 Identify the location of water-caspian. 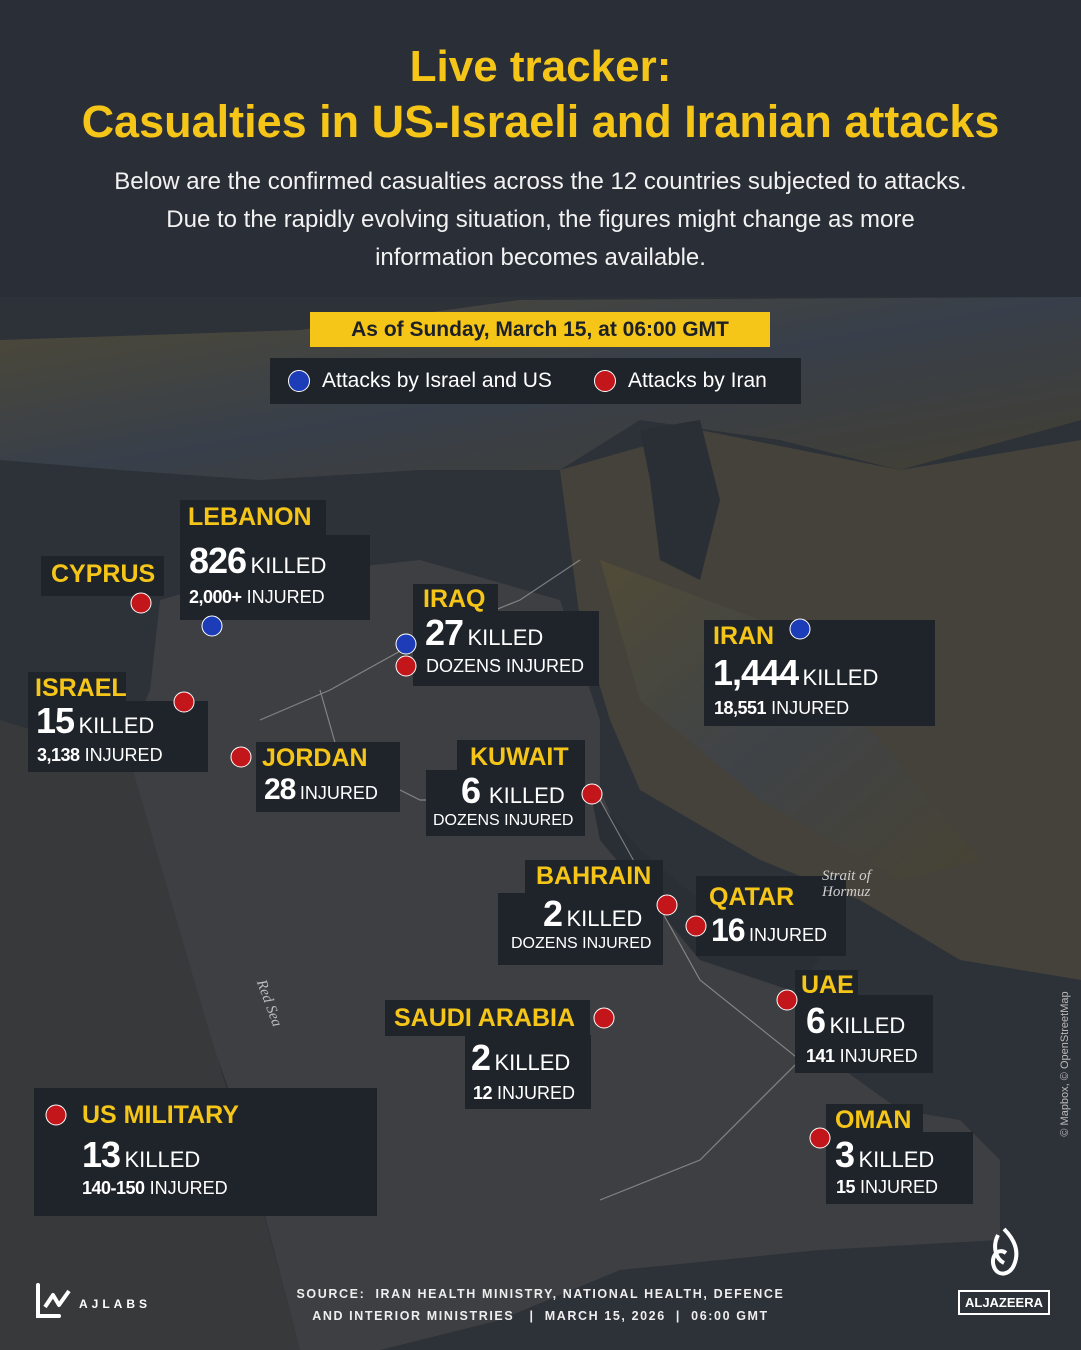
(680, 500).